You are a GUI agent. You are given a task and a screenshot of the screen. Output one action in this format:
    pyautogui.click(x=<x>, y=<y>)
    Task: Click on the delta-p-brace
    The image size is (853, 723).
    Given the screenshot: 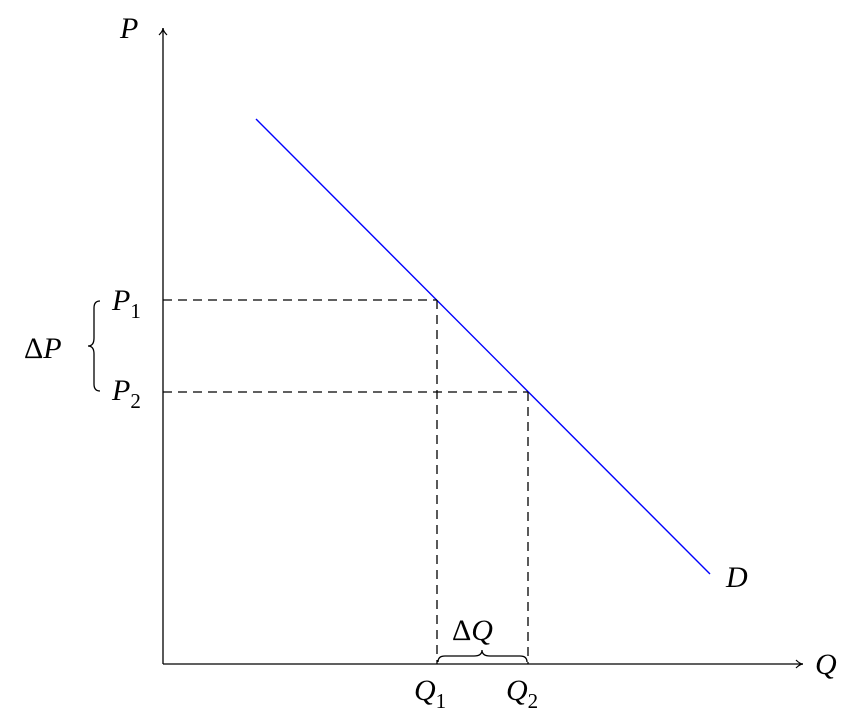 What is the action you would take?
    pyautogui.click(x=94, y=346)
    